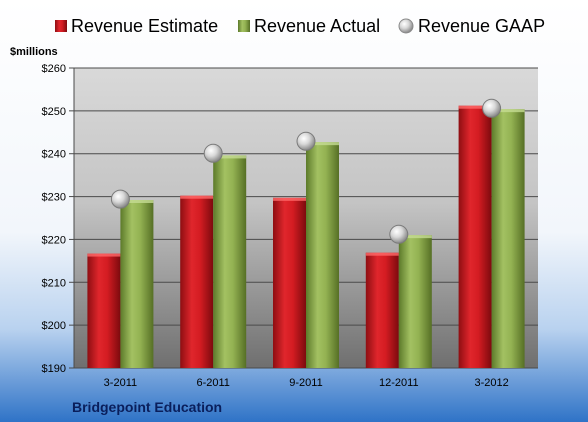 Image resolution: width=588 pixels, height=422 pixels. I want to click on x-tick-label: 12-2011, so click(399, 383).